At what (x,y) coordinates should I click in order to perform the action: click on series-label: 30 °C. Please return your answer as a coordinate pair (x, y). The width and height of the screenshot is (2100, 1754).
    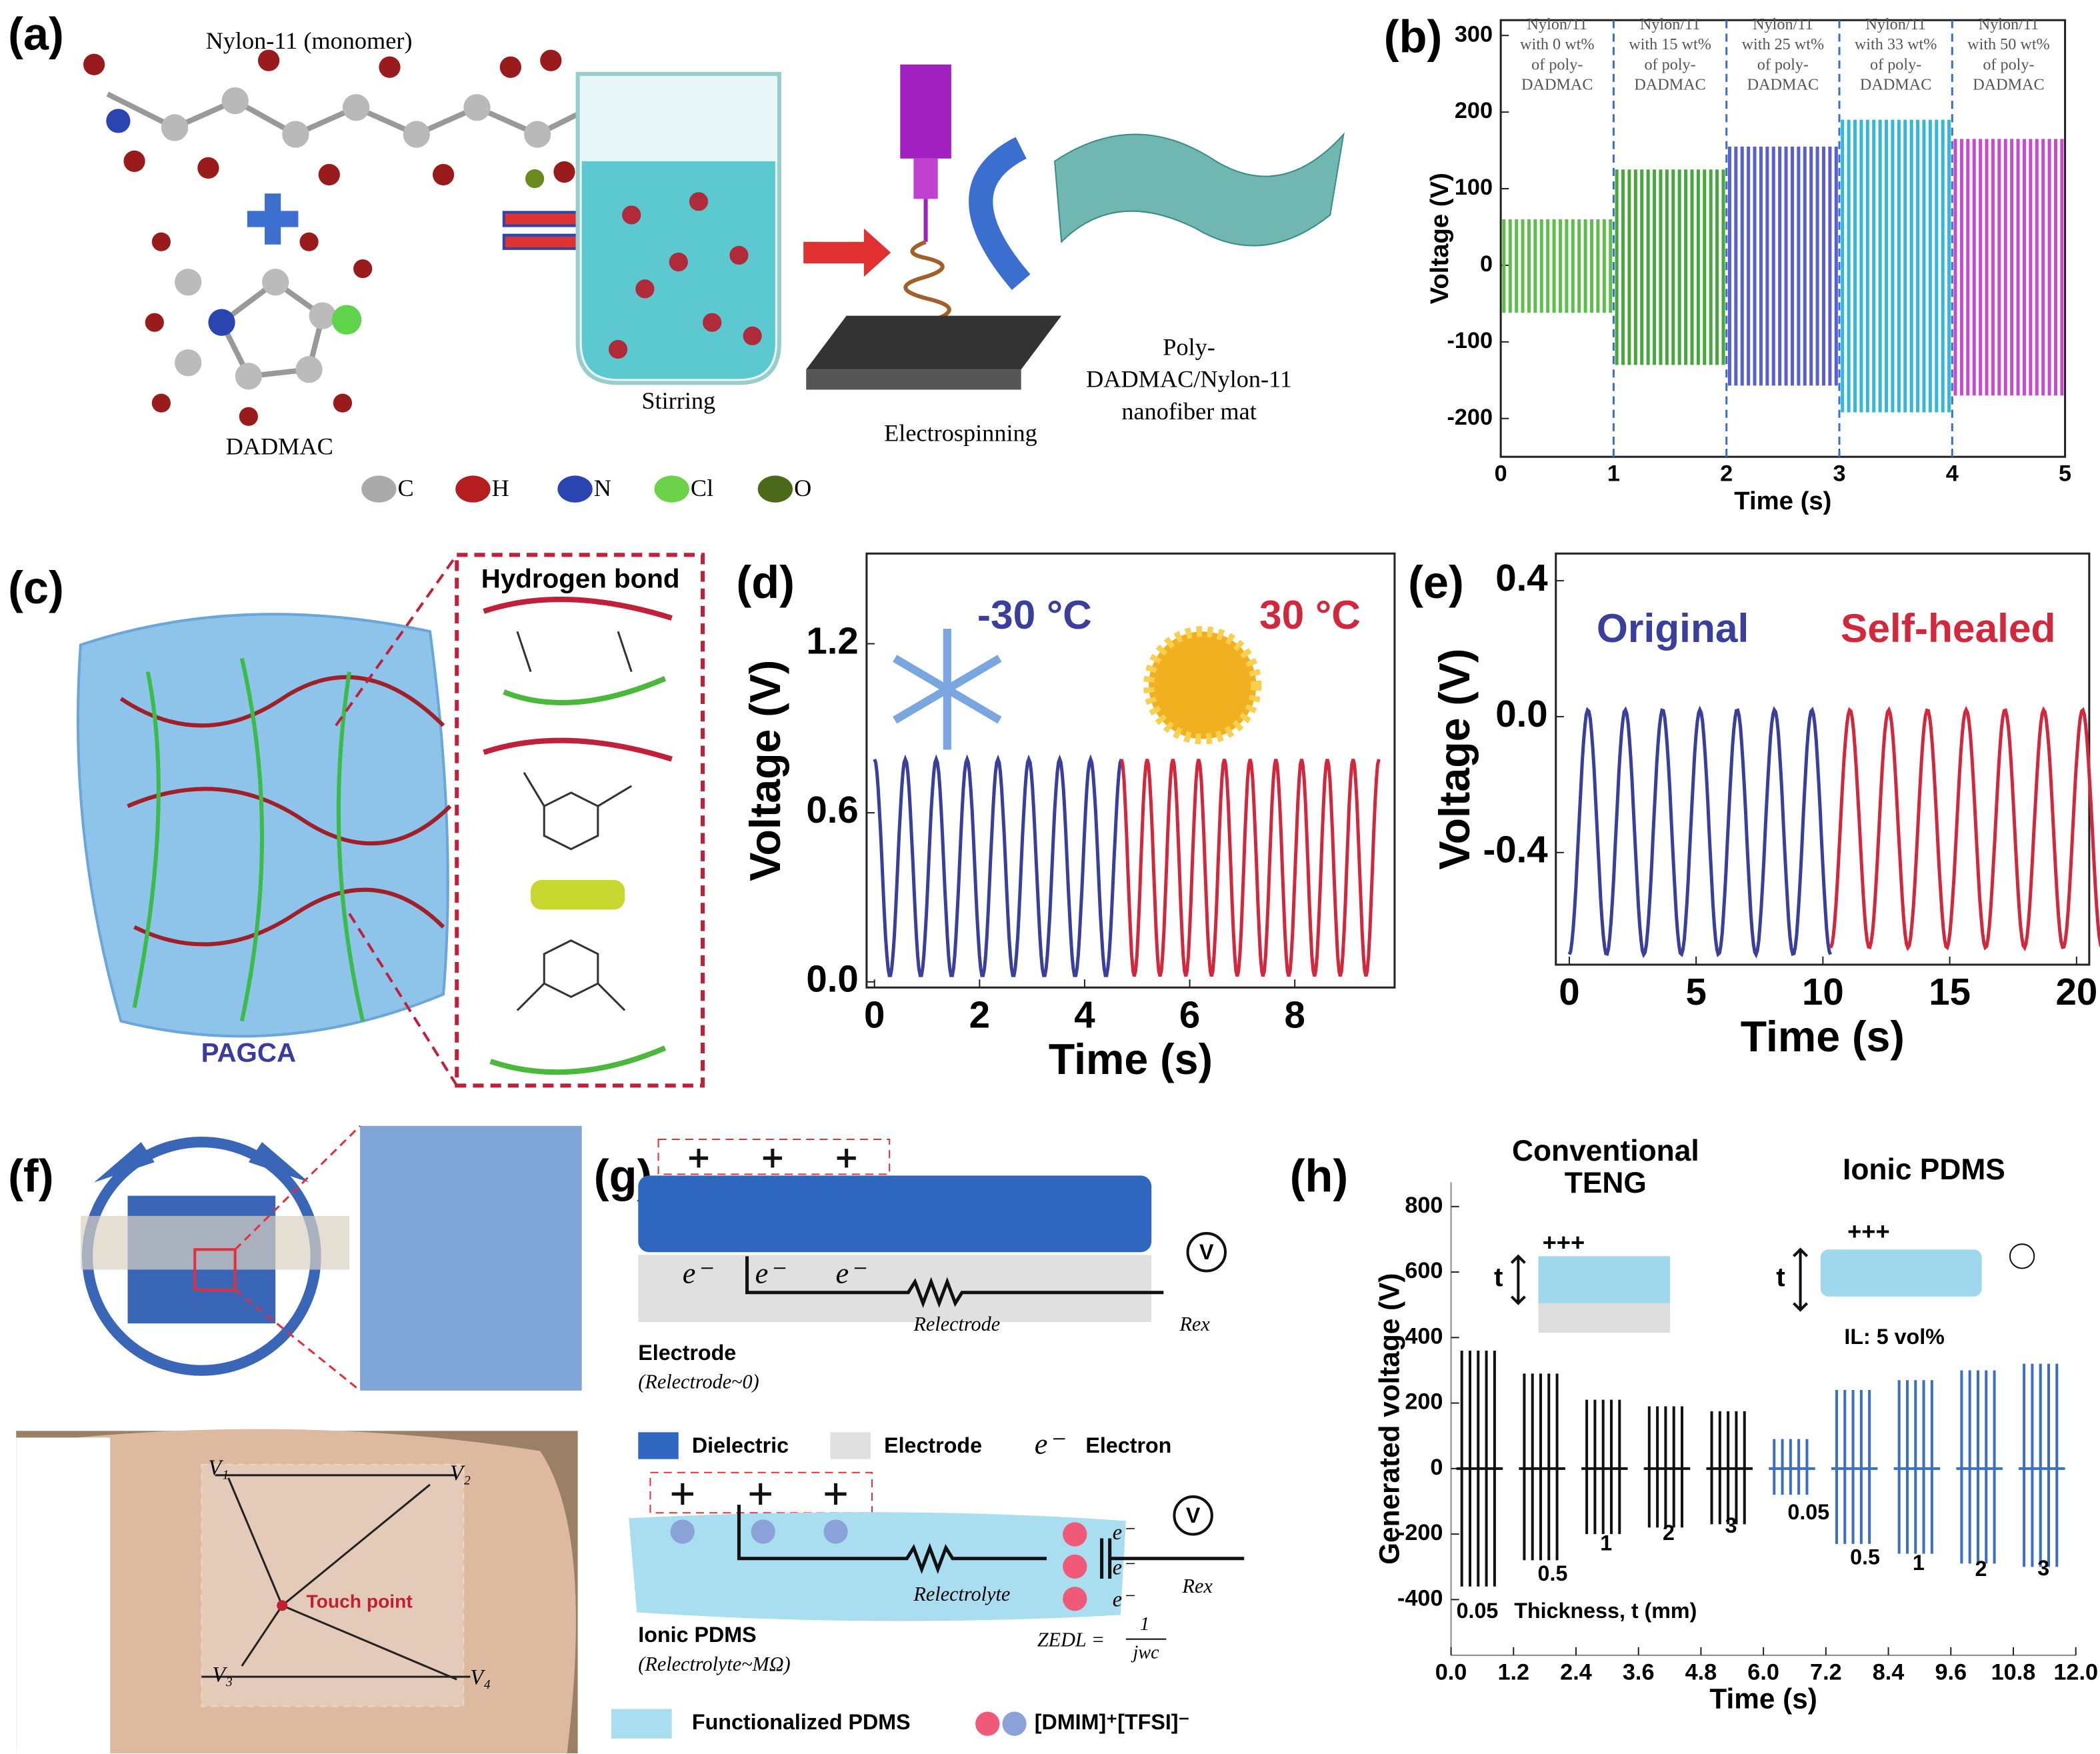
    Looking at the image, I should click on (1310, 614).